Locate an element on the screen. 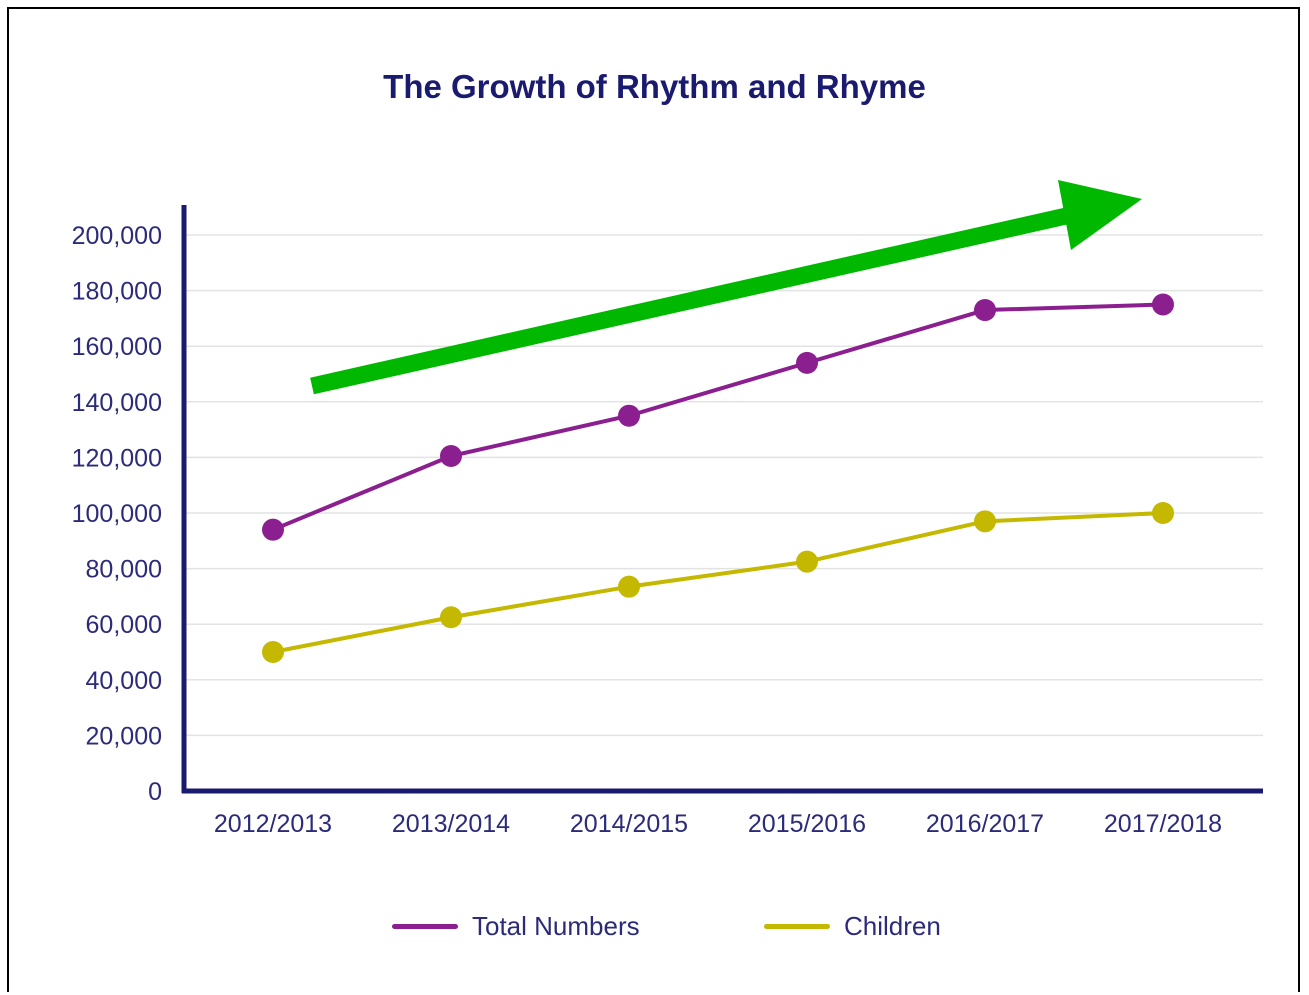 The width and height of the screenshot is (1309, 995). trend-arrow-shaft is located at coordinates (693, 300).